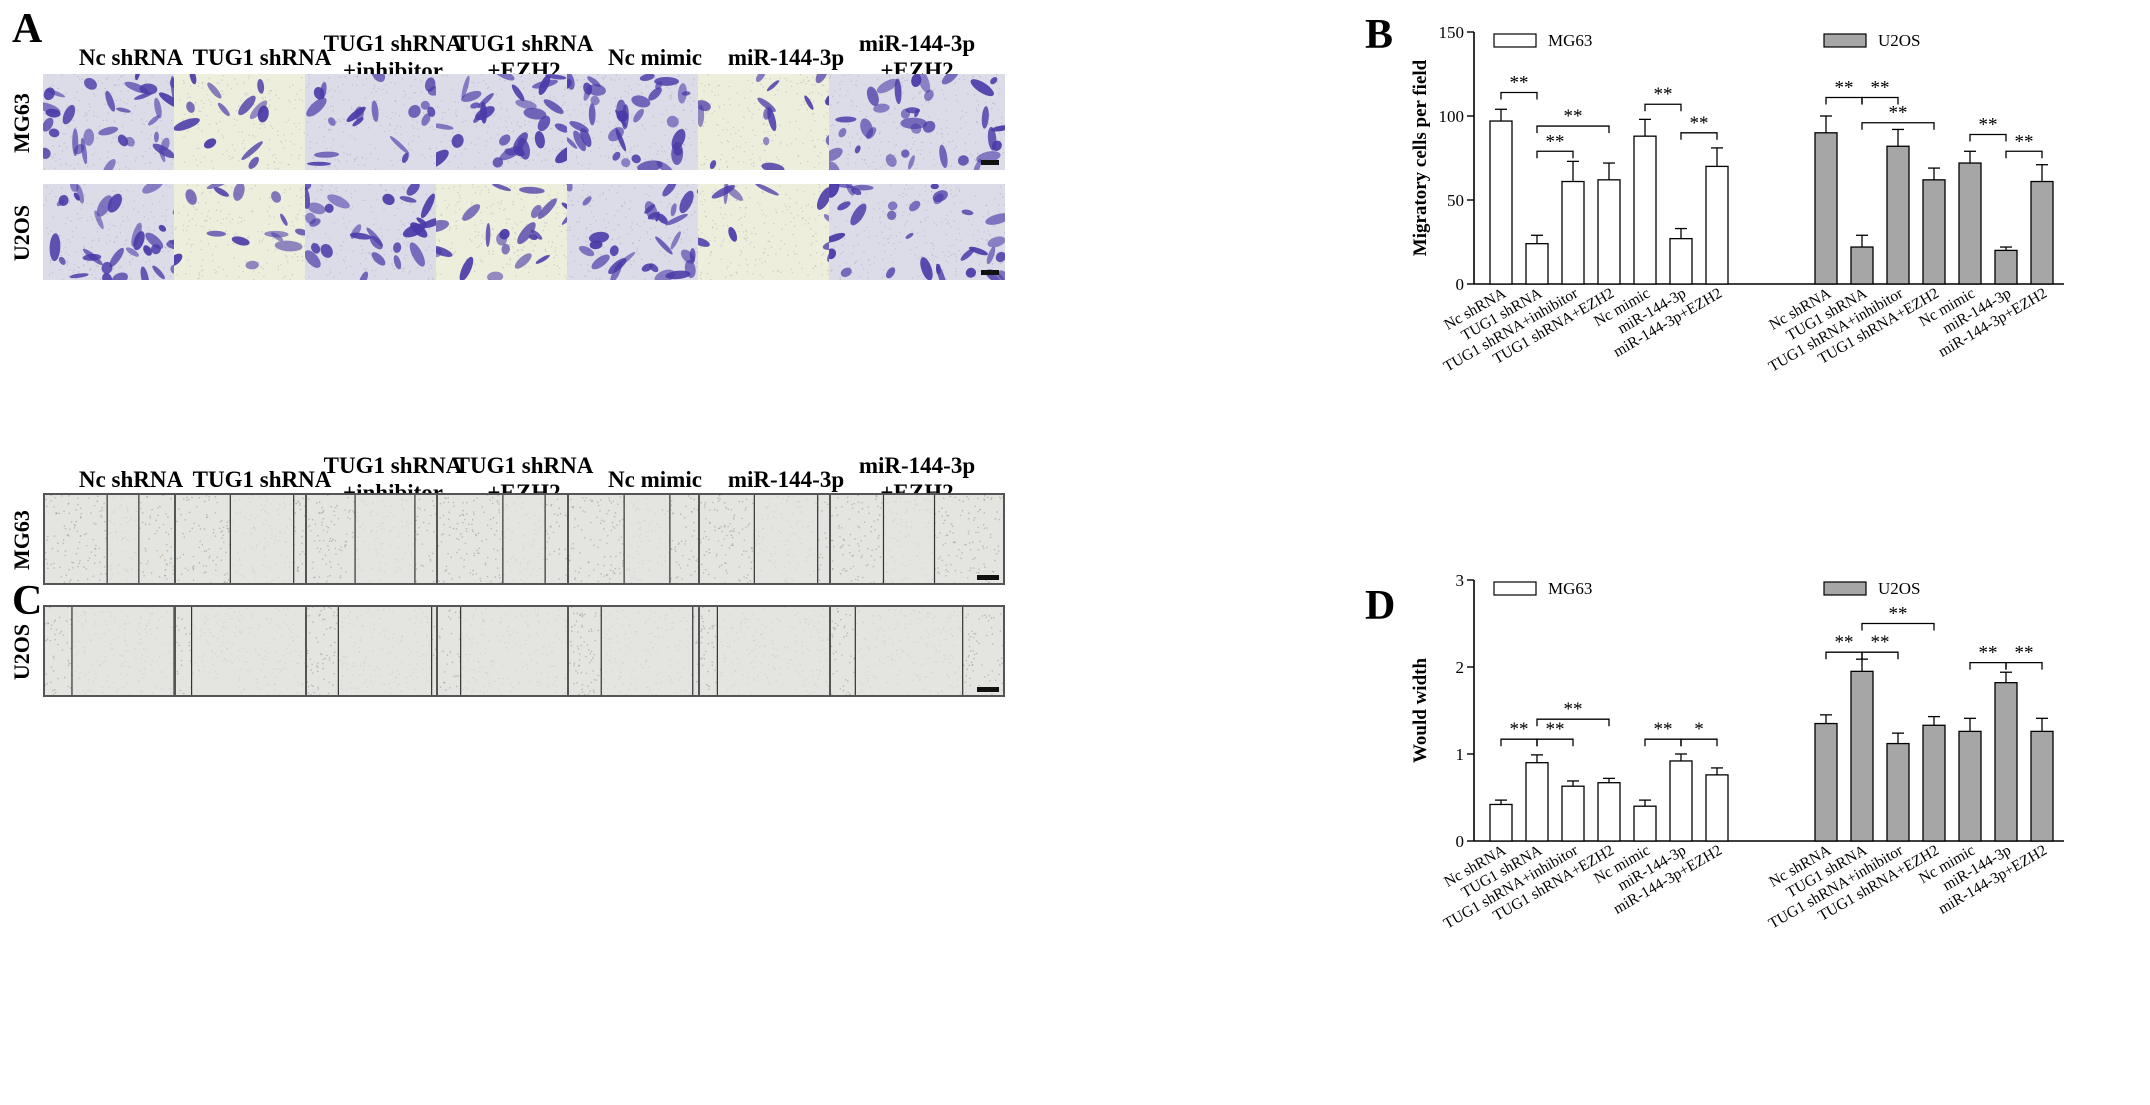 The width and height of the screenshot is (2150, 1105). What do you see at coordinates (1452, 116) in the screenshot?
I see `y-tick-label: 100` at bounding box center [1452, 116].